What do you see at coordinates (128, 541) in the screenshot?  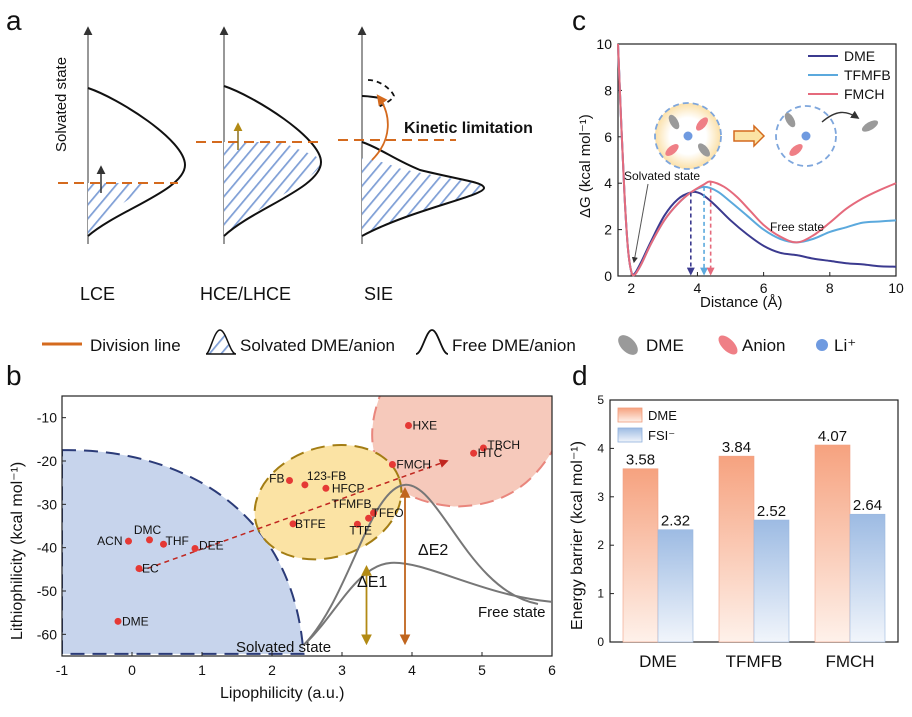 I see `point-acn` at bounding box center [128, 541].